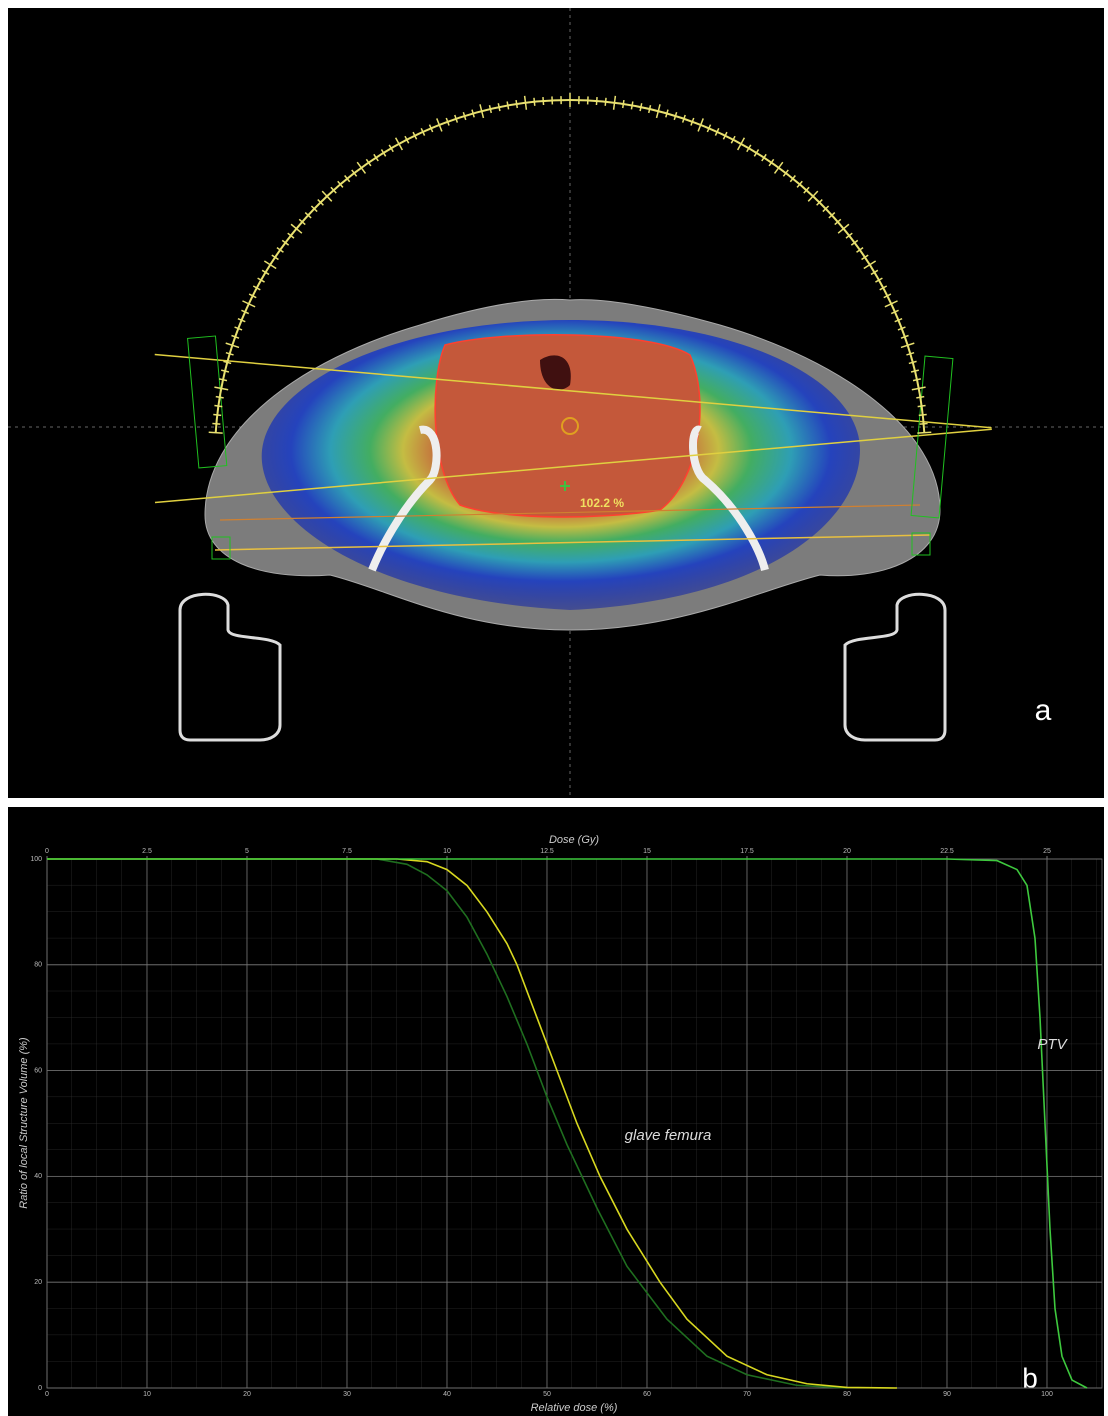 The image size is (1108, 1416). I want to click on marker, so click(565, 486).